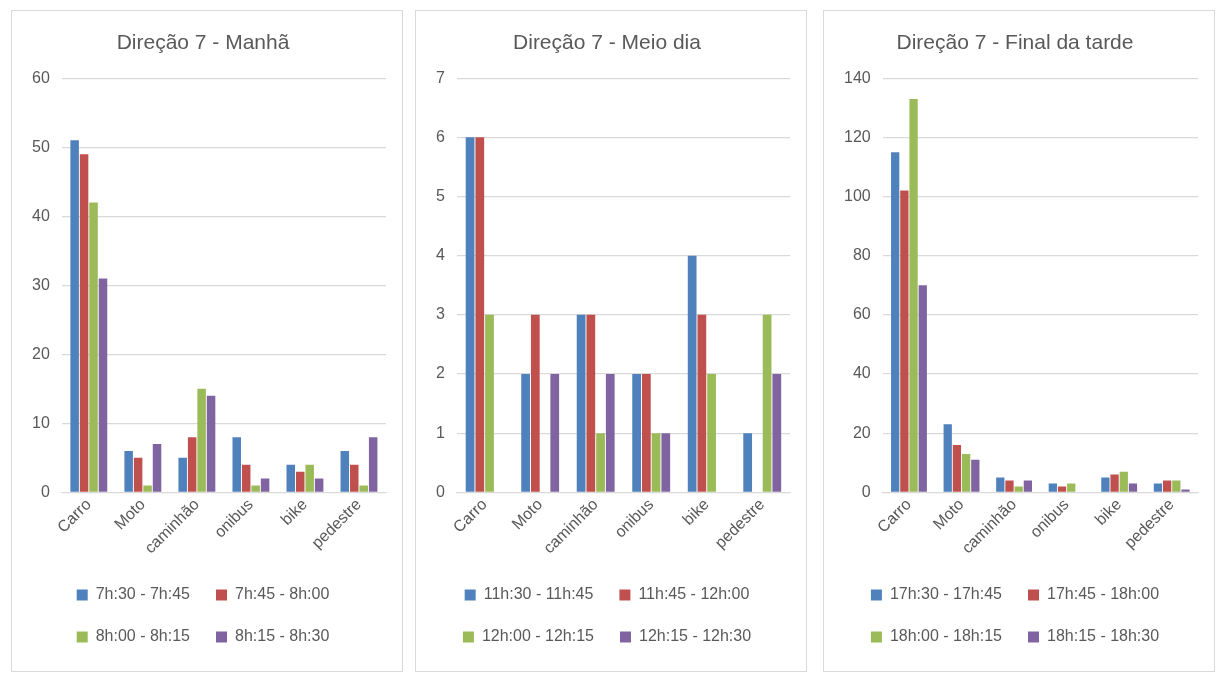 The image size is (1217, 673). Describe the element at coordinates (1103, 594) in the screenshot. I see `legend-label: 17h:45 - 18h:00` at that location.